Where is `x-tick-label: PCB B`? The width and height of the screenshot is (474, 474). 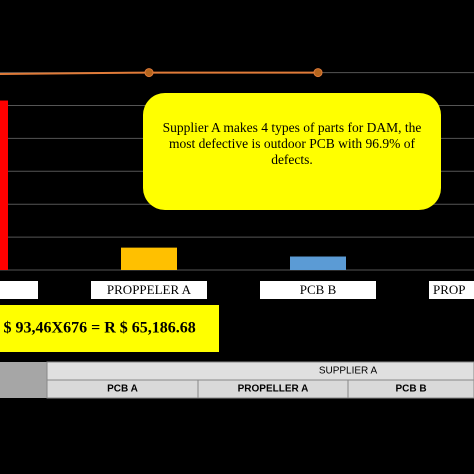 x-tick-label: PCB B is located at coordinates (318, 289).